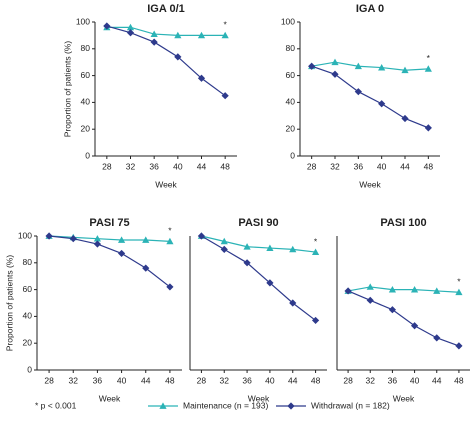  What do you see at coordinates (83, 21) in the screenshot?
I see `y-tick-label: 100` at bounding box center [83, 21].